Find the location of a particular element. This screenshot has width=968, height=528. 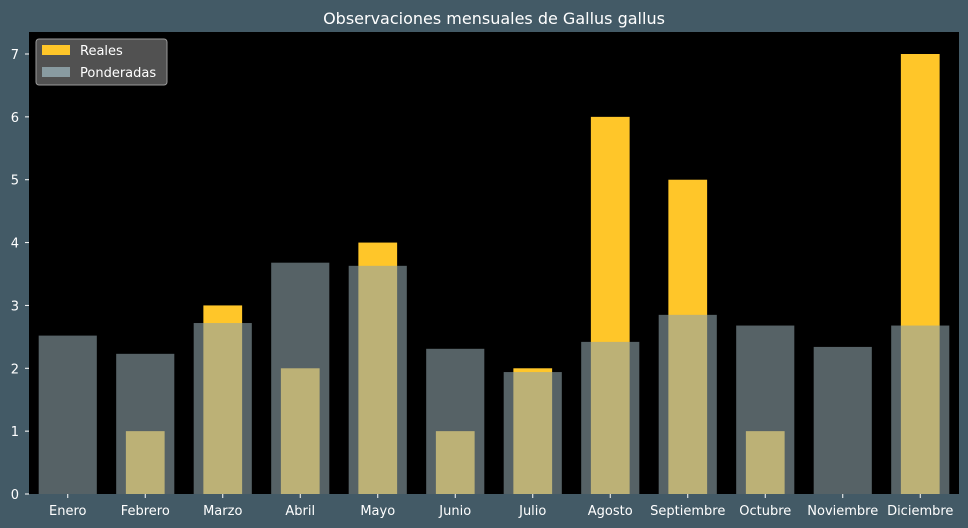

y-tick-label: 6 is located at coordinates (15, 118).